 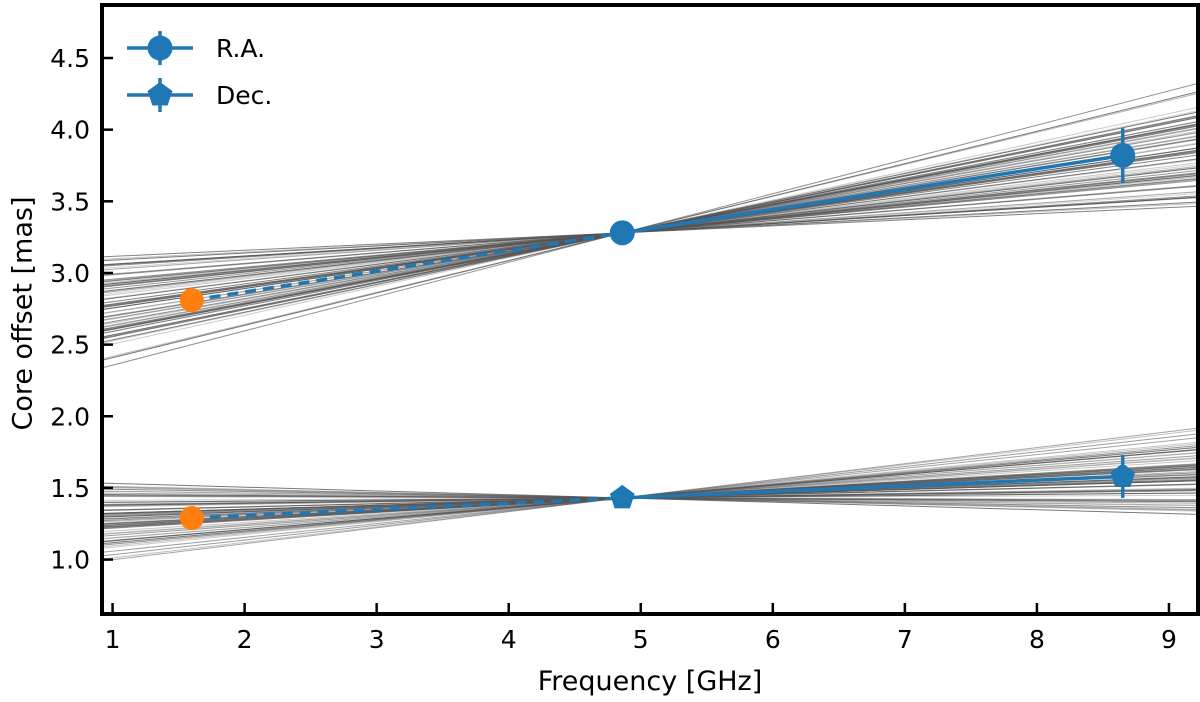 What do you see at coordinates (70, 560) in the screenshot?
I see `y-tick-label: 1.0` at bounding box center [70, 560].